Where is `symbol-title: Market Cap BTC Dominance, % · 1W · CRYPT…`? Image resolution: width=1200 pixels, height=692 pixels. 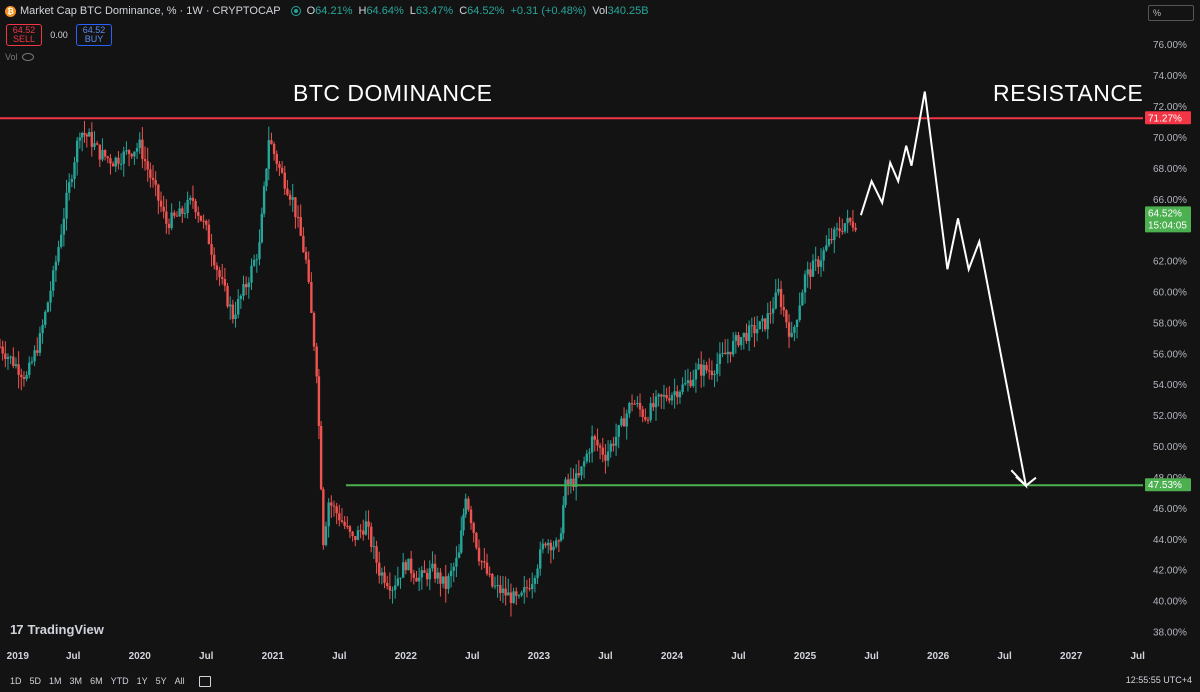 symbol-title: Market Cap BTC Dominance, % · 1W · CRYPT… is located at coordinates (150, 11).